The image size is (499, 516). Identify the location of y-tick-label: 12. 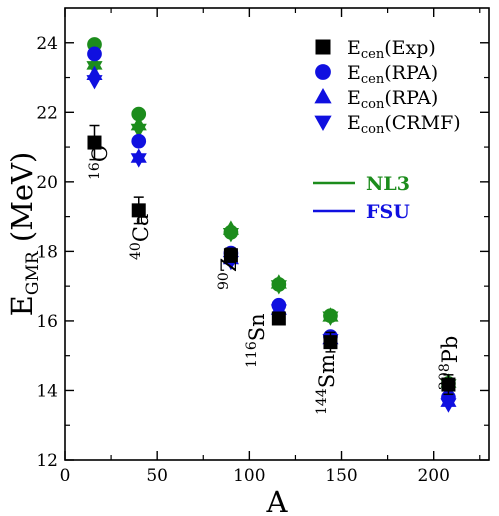
(47, 461).